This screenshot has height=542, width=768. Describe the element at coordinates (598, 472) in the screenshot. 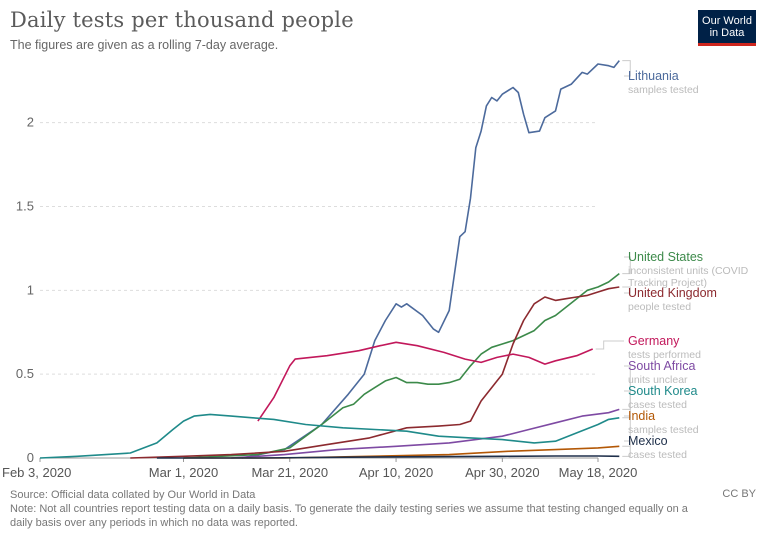

I see `x-tick-label: May 18, 2020` at that location.